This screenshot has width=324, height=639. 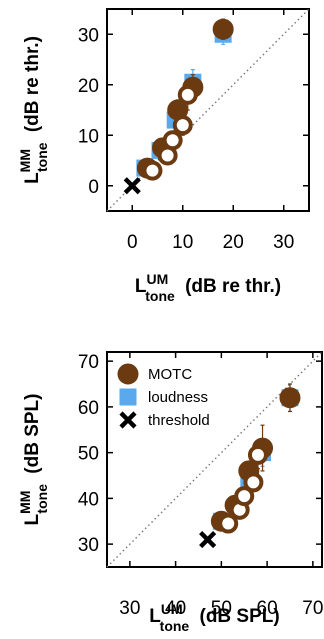 What do you see at coordinates (221, 608) in the screenshot?
I see `x-tick-label: 50` at bounding box center [221, 608].